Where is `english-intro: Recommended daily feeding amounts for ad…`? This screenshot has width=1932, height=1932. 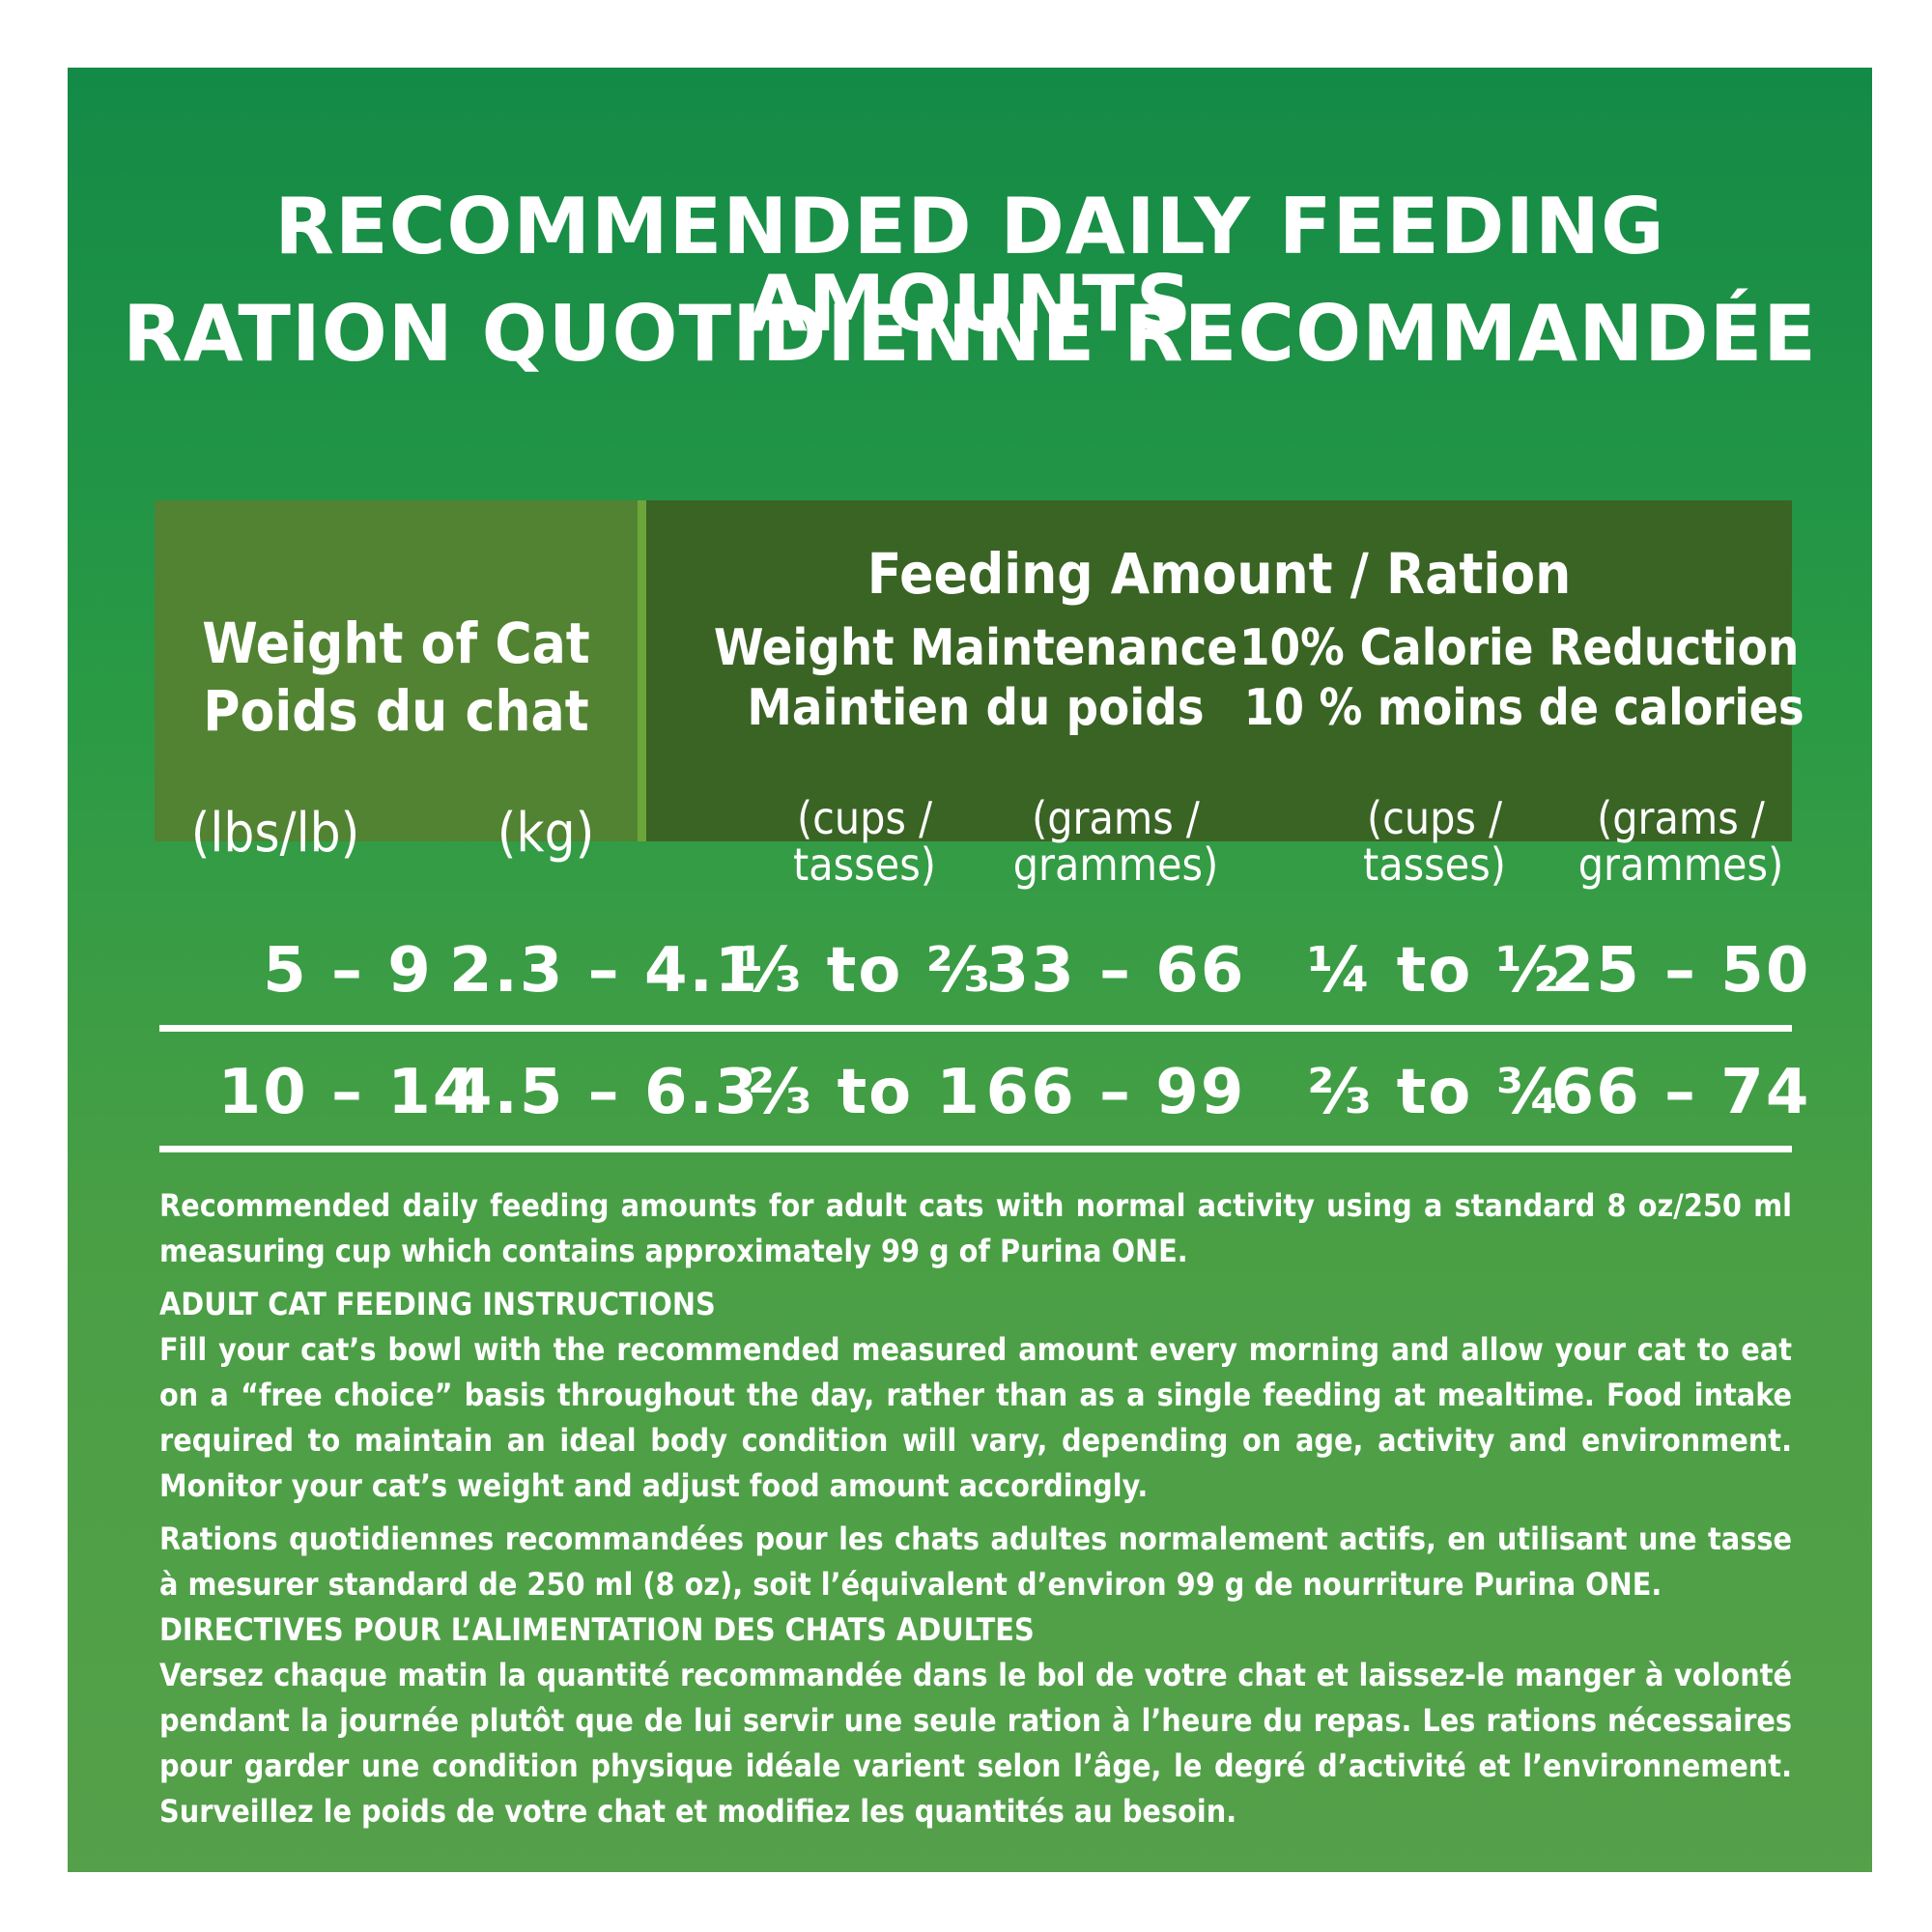
english-intro: Recommended daily feeding amounts for ad… is located at coordinates (975, 1228).